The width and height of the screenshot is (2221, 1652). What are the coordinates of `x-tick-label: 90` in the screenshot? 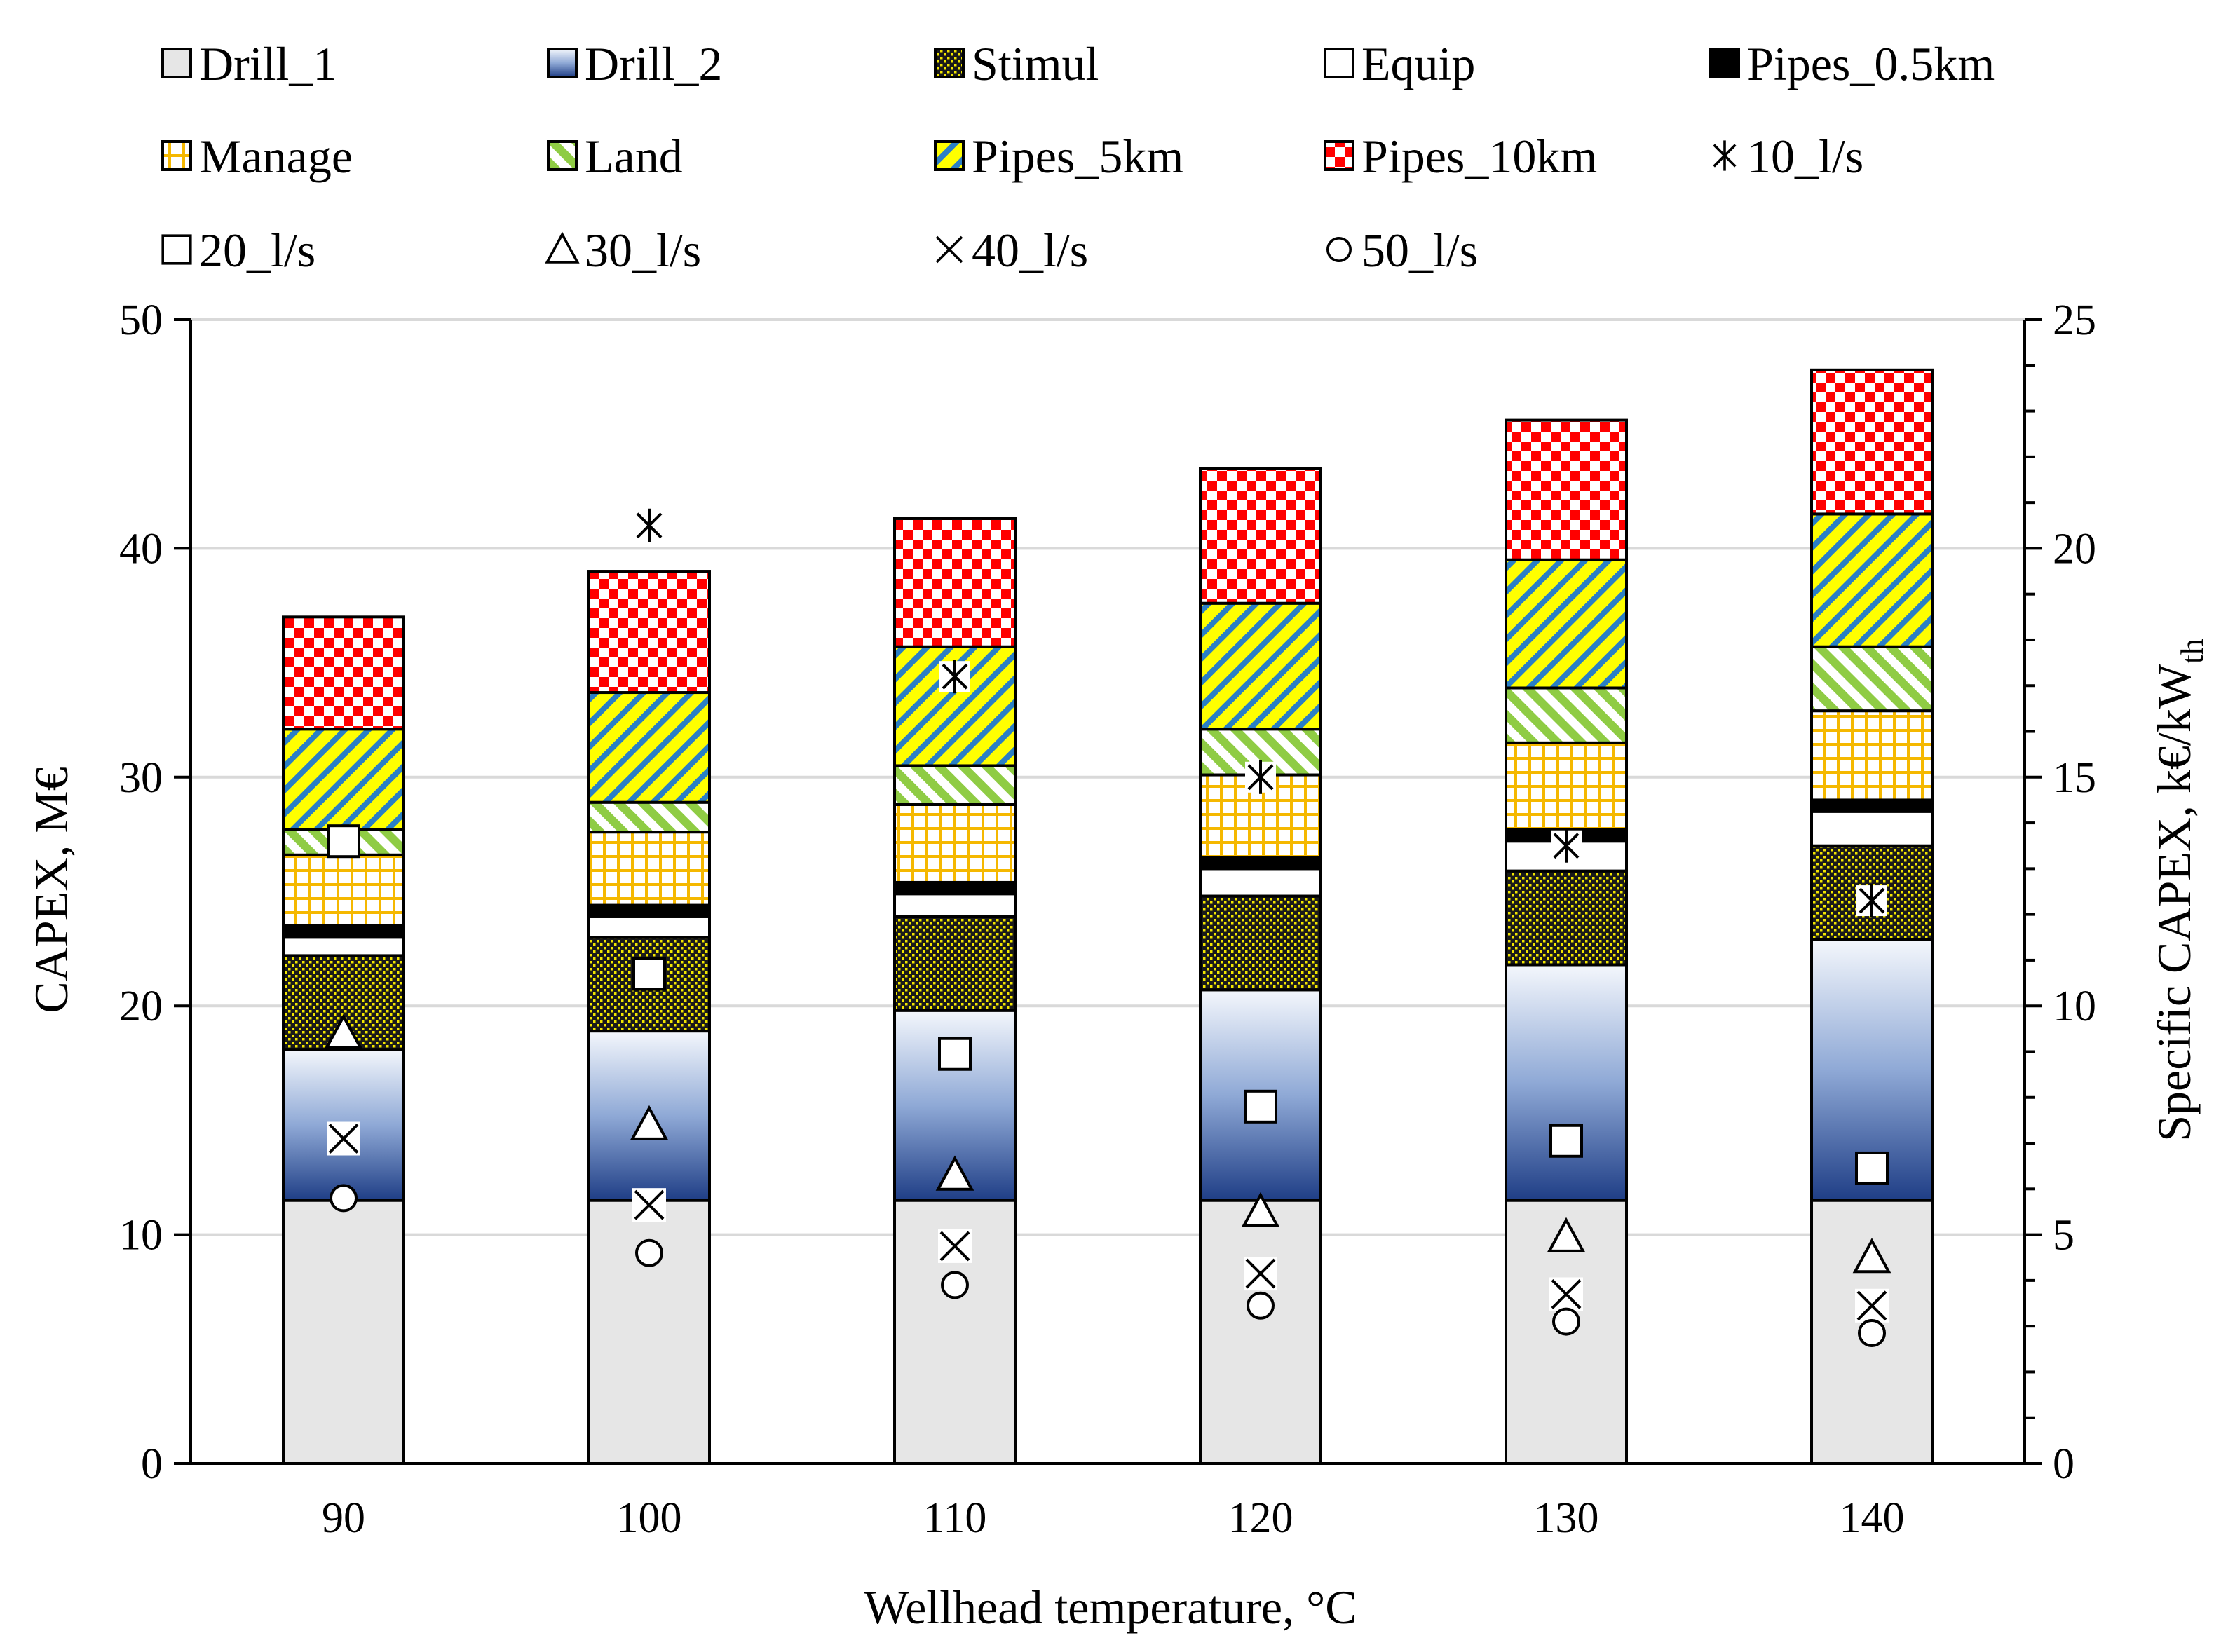 It's located at (344, 1518).